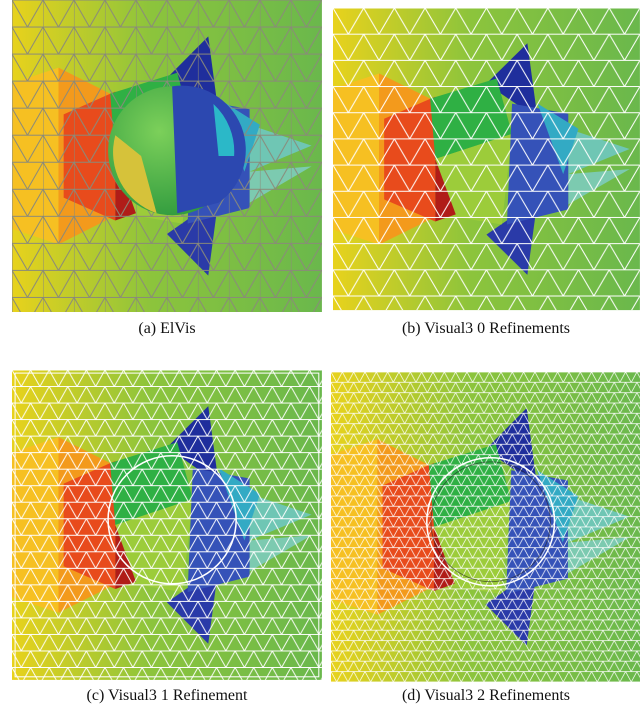 The image size is (643, 709). I want to click on caption: (c) Visual3 1 Refinement, so click(167, 695).